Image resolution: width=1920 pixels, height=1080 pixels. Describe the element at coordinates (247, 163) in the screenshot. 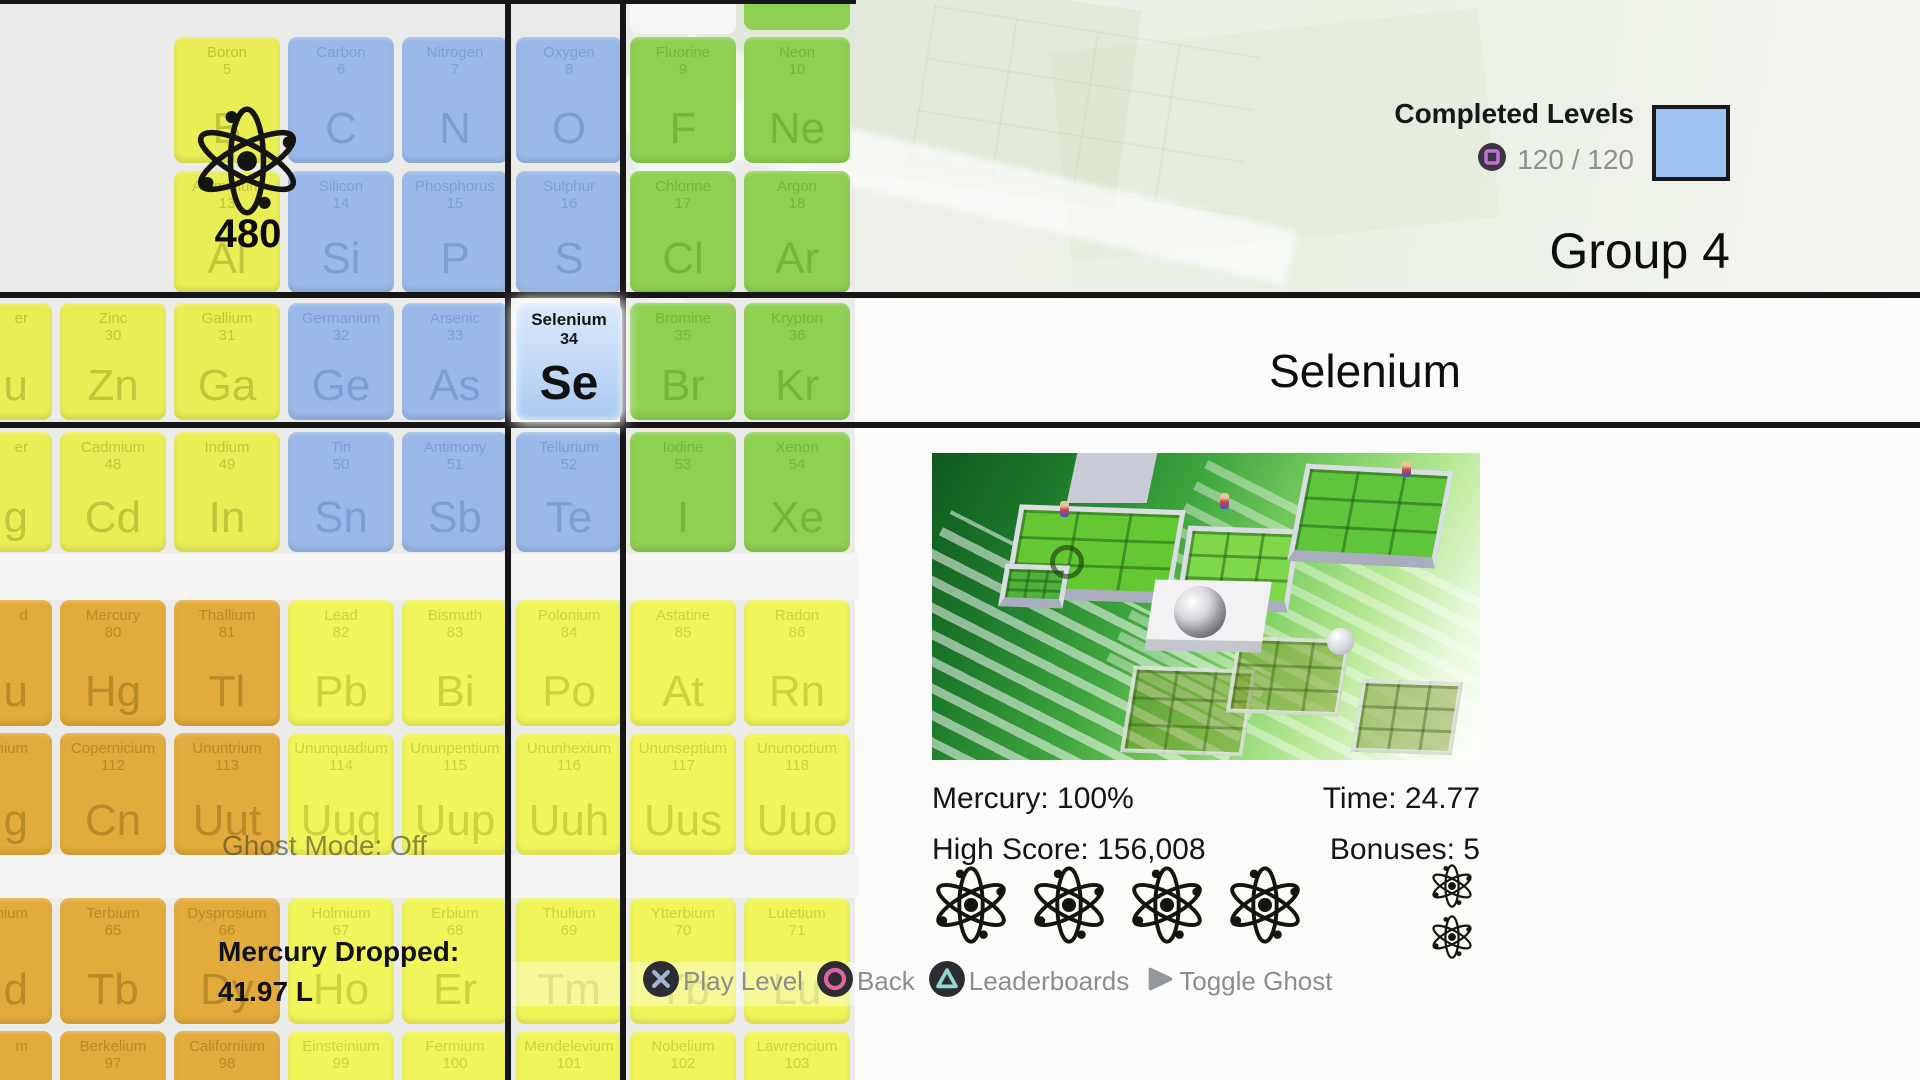

I see `atom-cursor-icon` at that location.